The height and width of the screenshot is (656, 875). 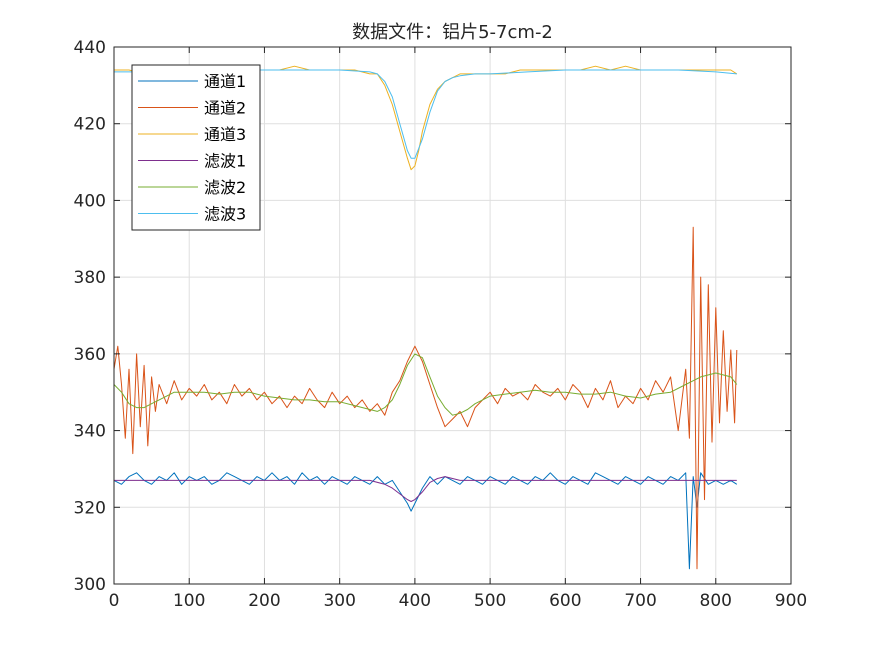 I want to click on y-tick-label: 420, so click(x=90, y=125).